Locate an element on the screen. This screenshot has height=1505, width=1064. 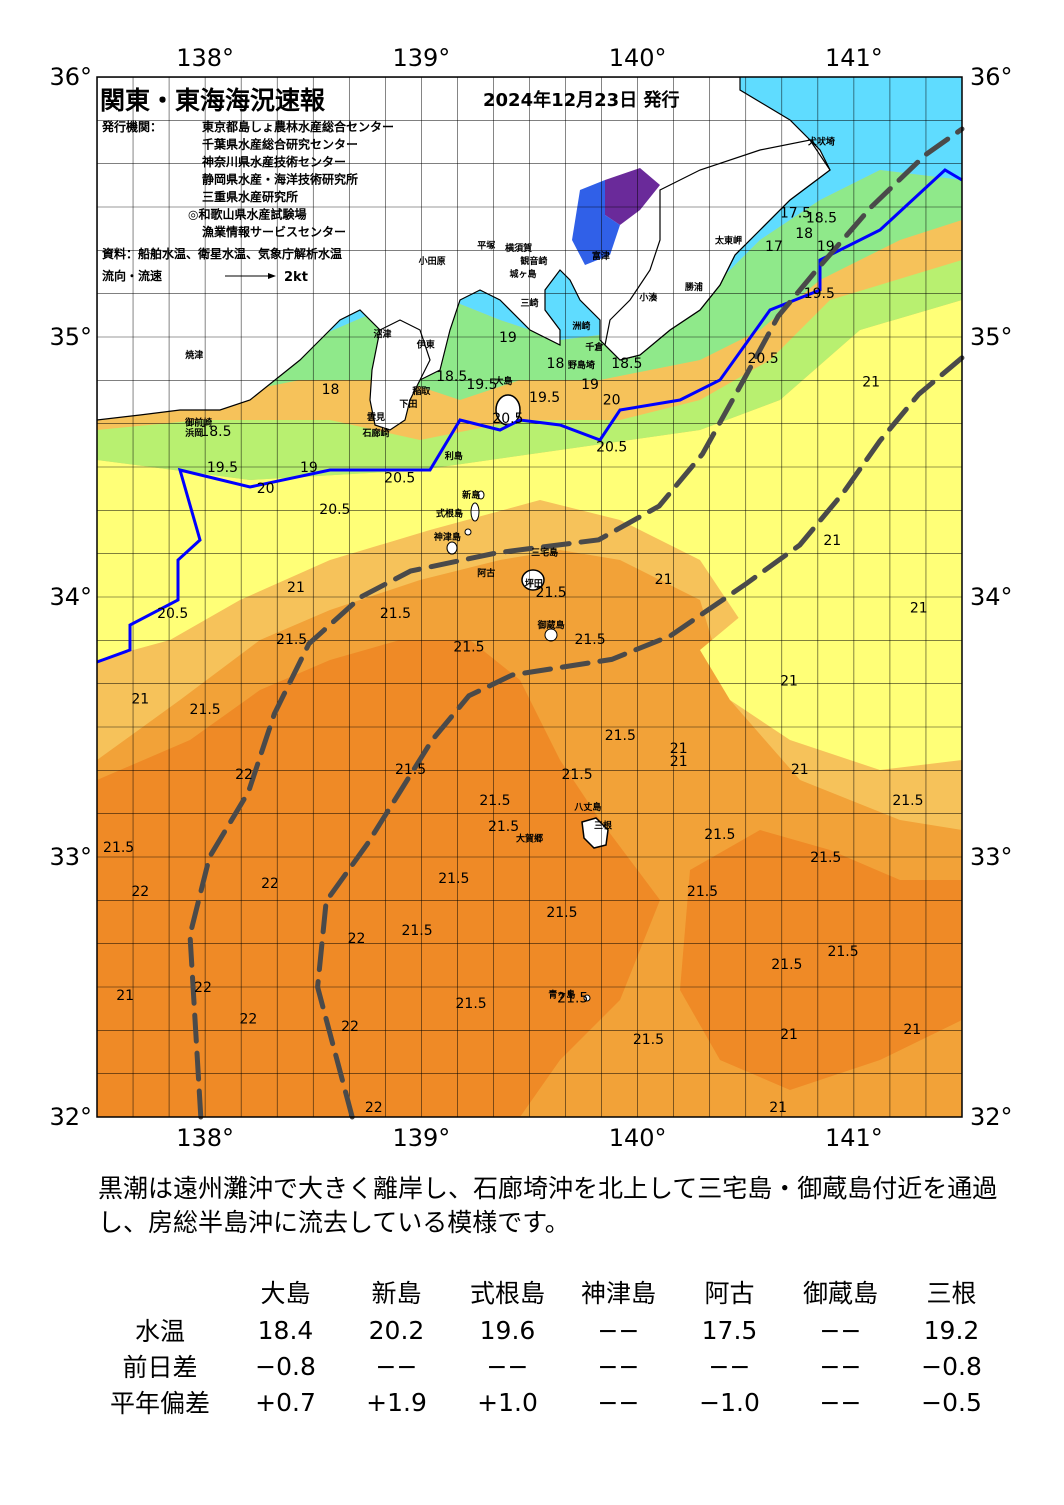
place-name: 稲取 is located at coordinates (421, 391).